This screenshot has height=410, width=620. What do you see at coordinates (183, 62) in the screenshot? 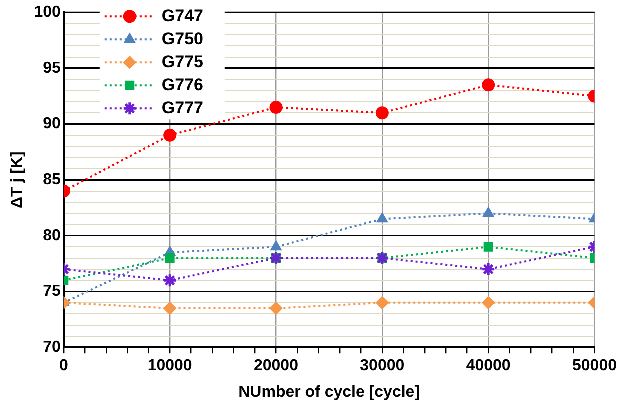
I see `legend-label: G775` at bounding box center [183, 62].